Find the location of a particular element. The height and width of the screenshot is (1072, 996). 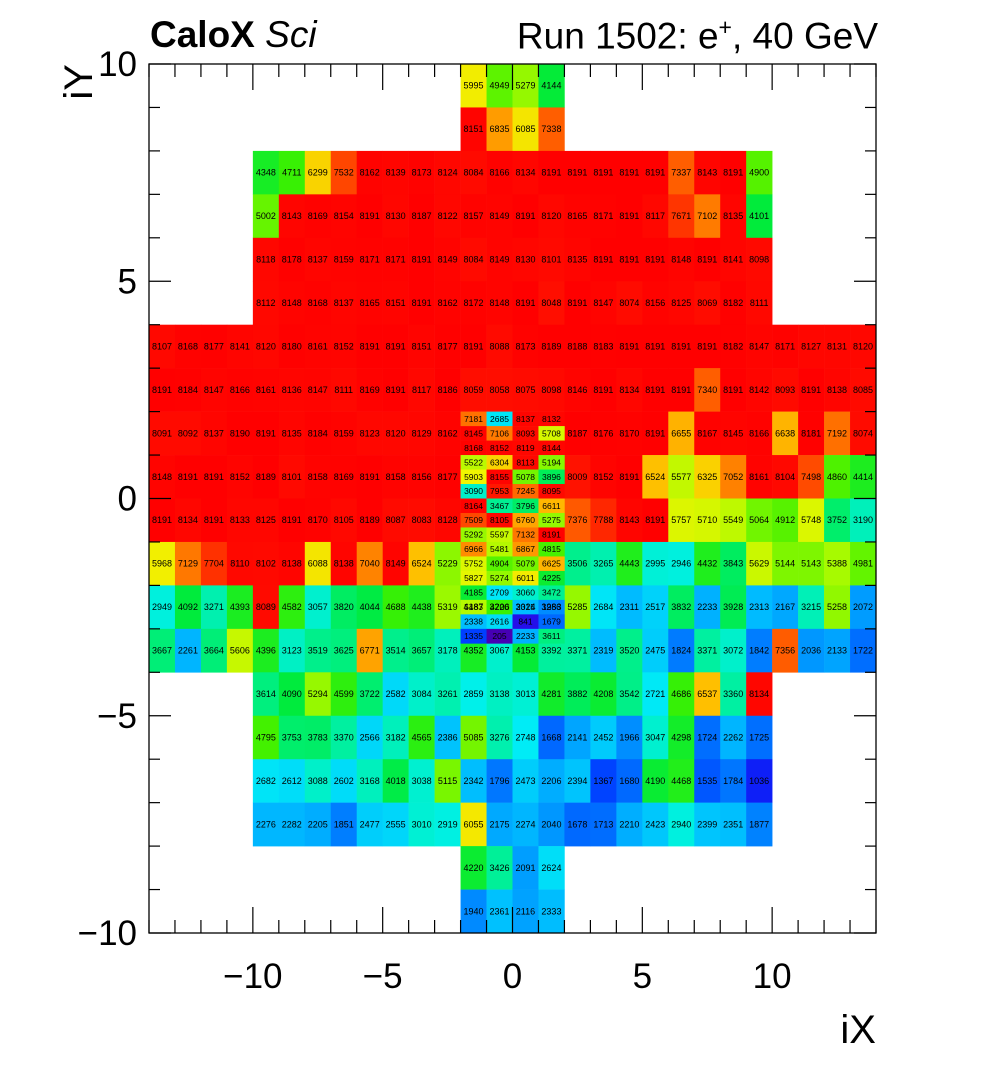

cell-value-label: 8184 is located at coordinates (188, 390).